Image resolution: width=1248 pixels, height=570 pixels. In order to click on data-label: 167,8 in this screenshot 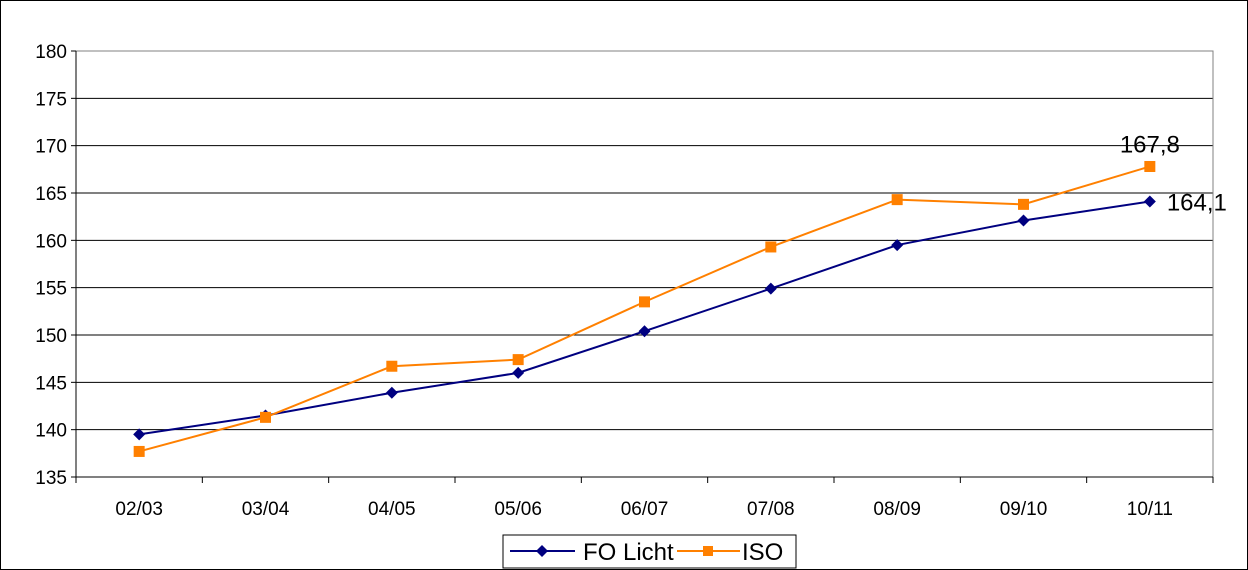, I will do `click(1150, 144)`.